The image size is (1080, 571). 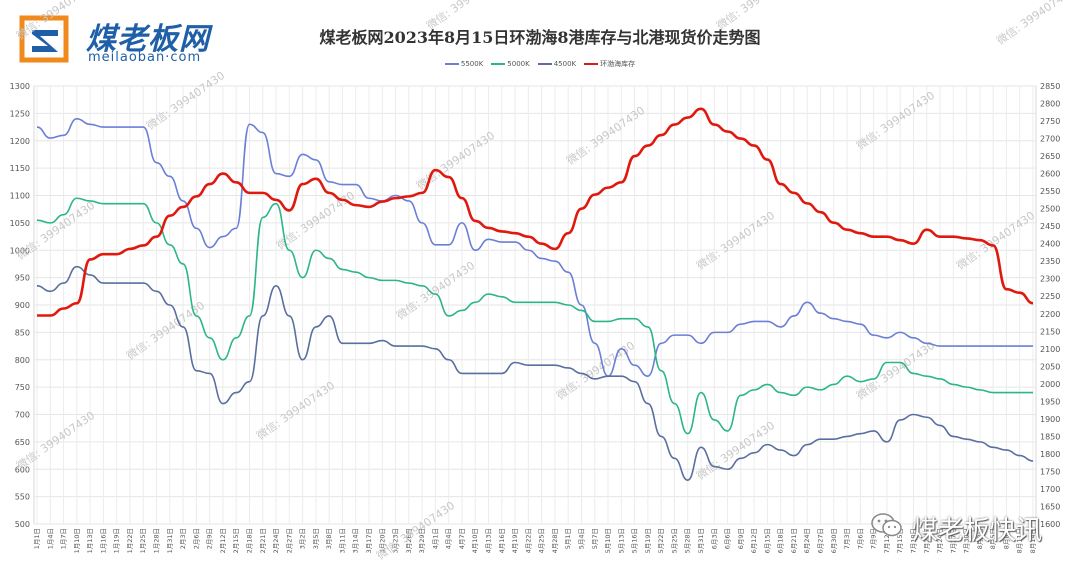 What do you see at coordinates (618, 64) in the screenshot?
I see `legend-label: 环渤海库存` at bounding box center [618, 64].